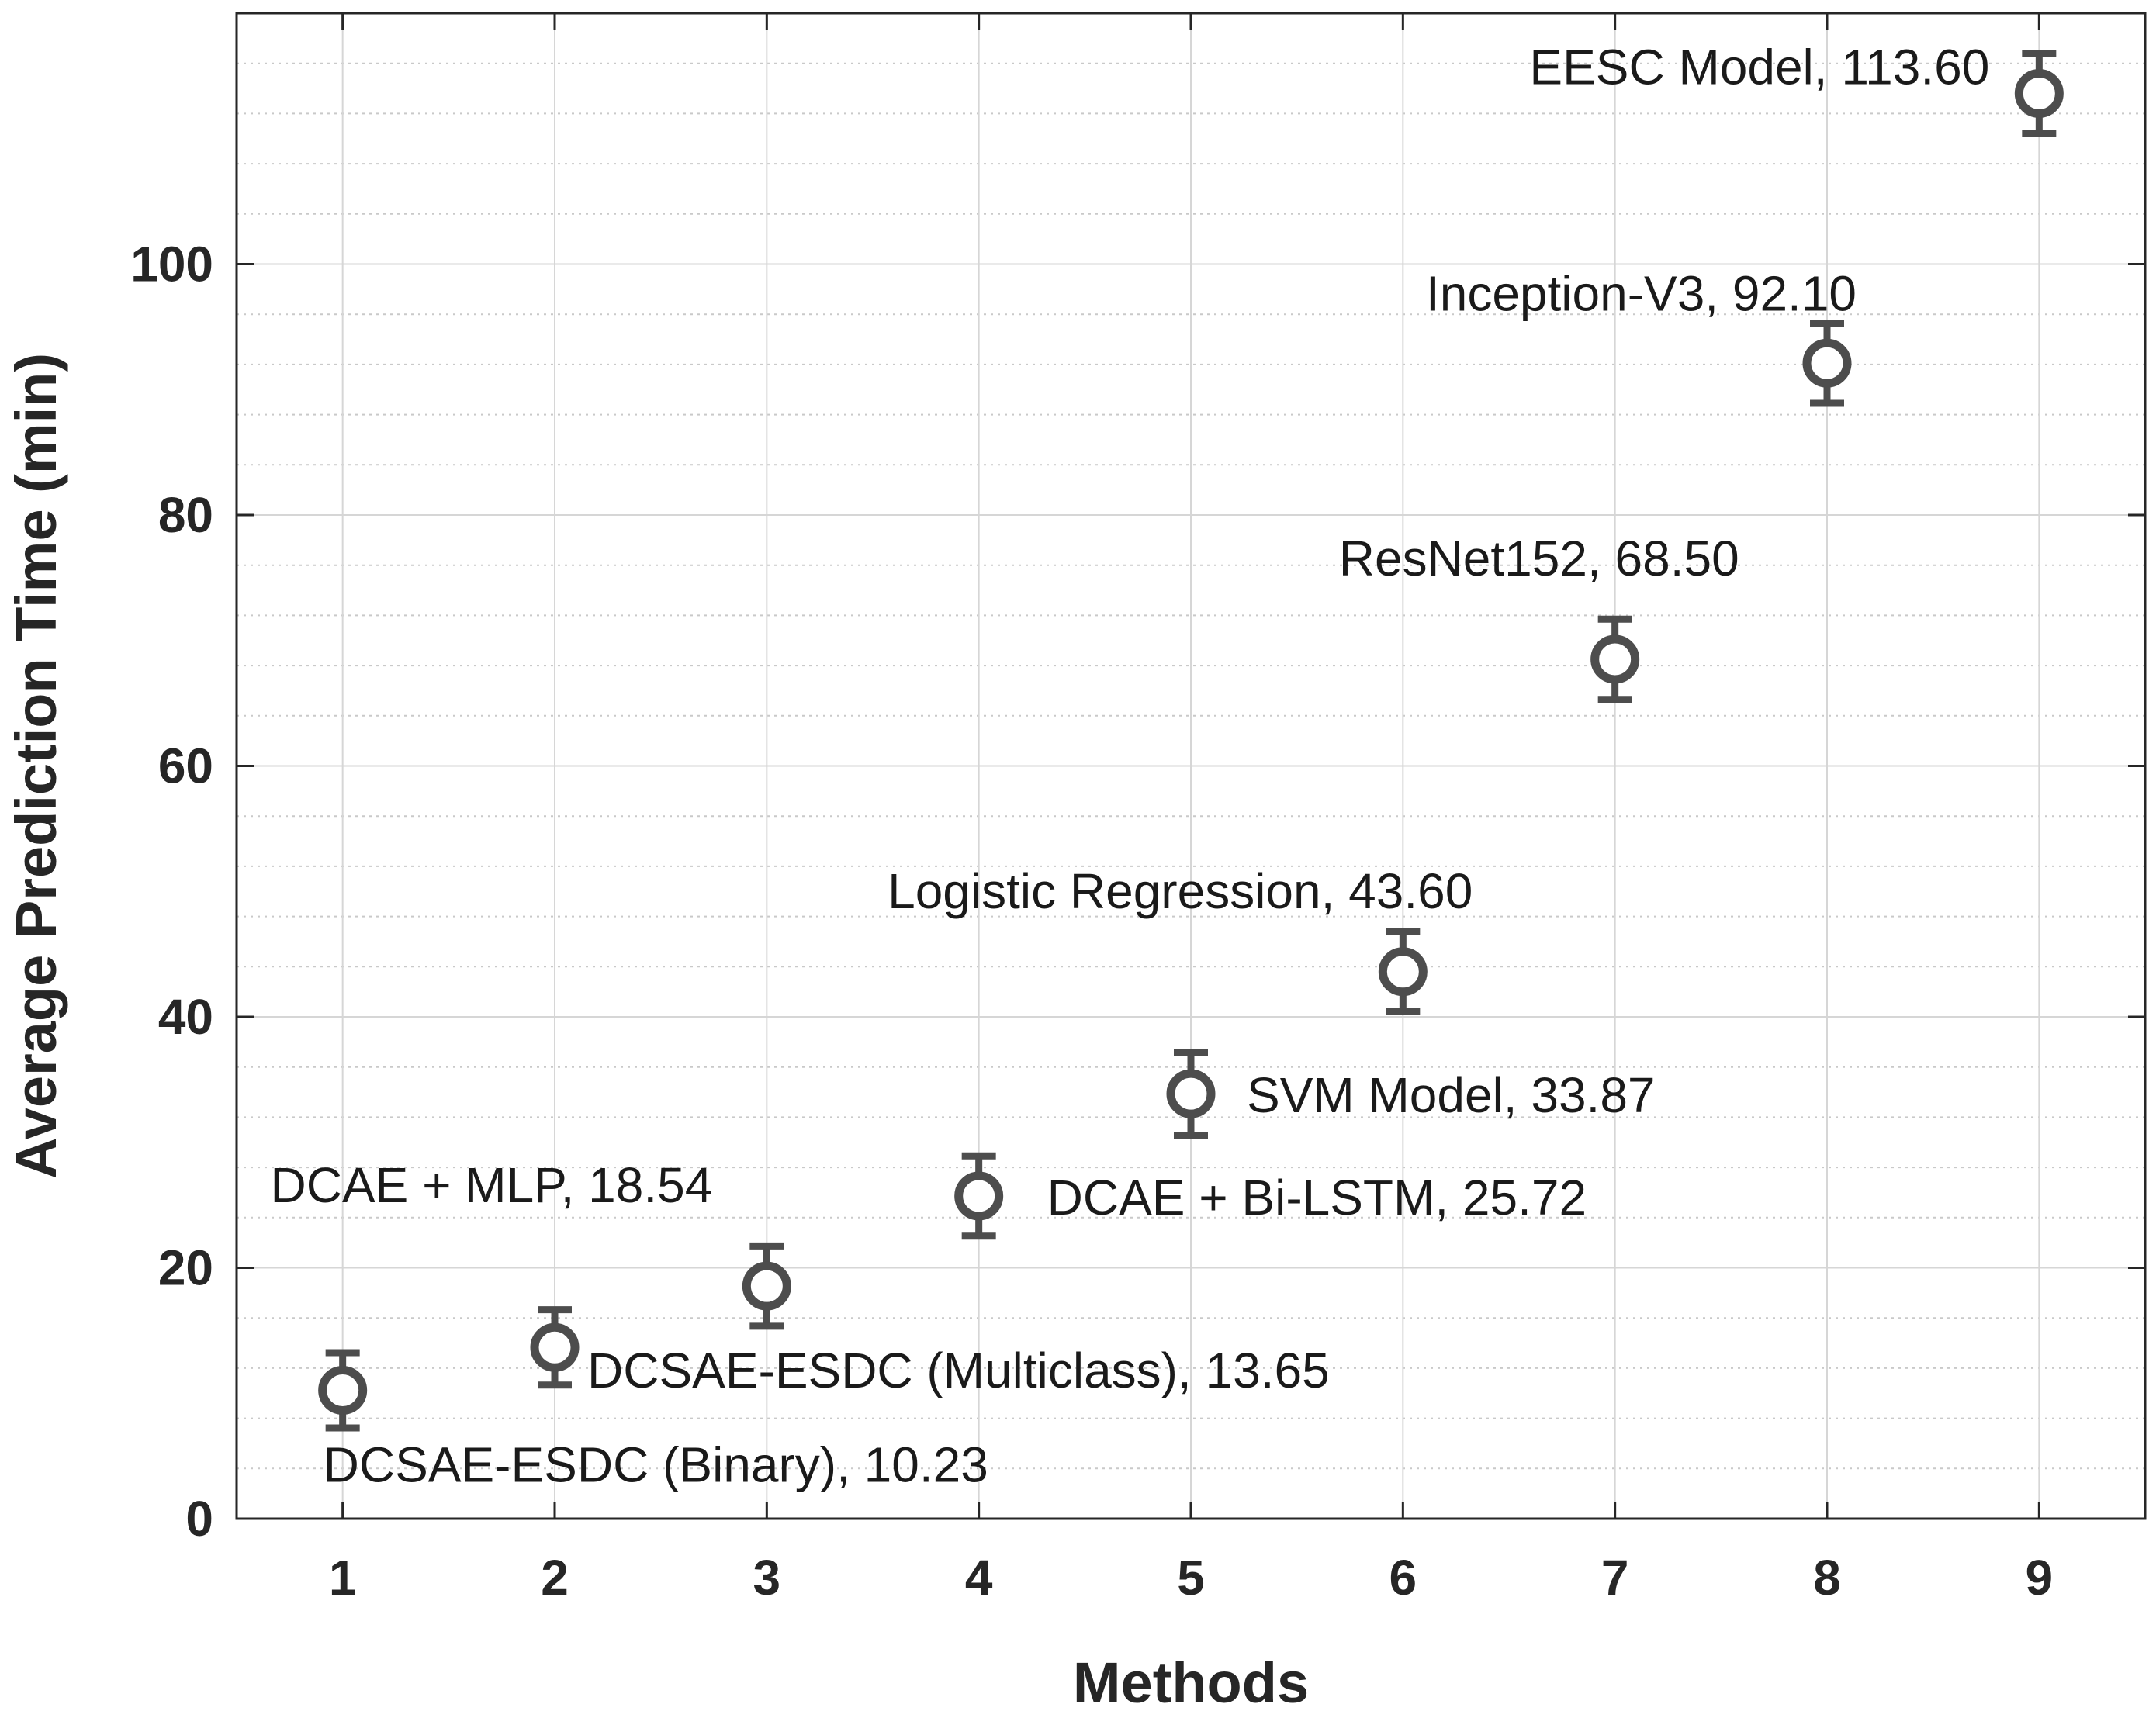  What do you see at coordinates (185, 1268) in the screenshot?
I see `y-tick-label: 20` at bounding box center [185, 1268].